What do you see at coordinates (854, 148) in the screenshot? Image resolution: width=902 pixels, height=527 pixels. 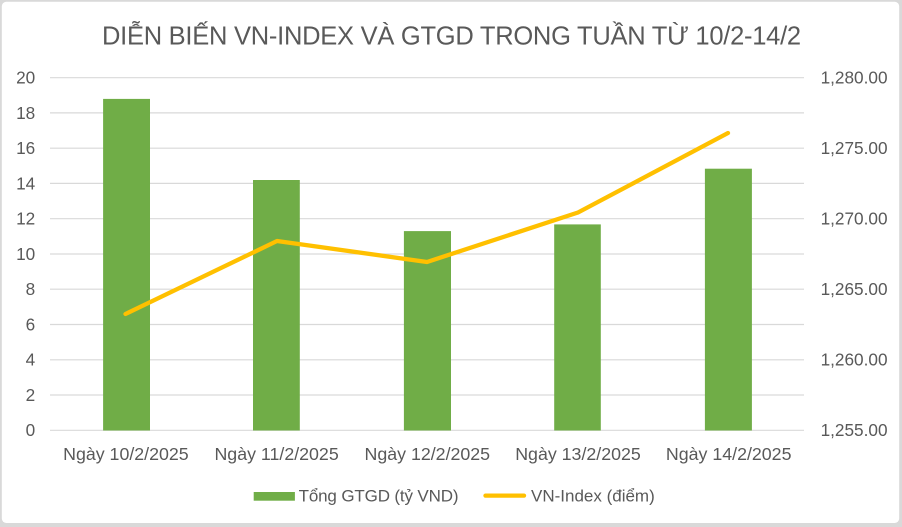 I see `svg-text: 1,275.00` at bounding box center [854, 148].